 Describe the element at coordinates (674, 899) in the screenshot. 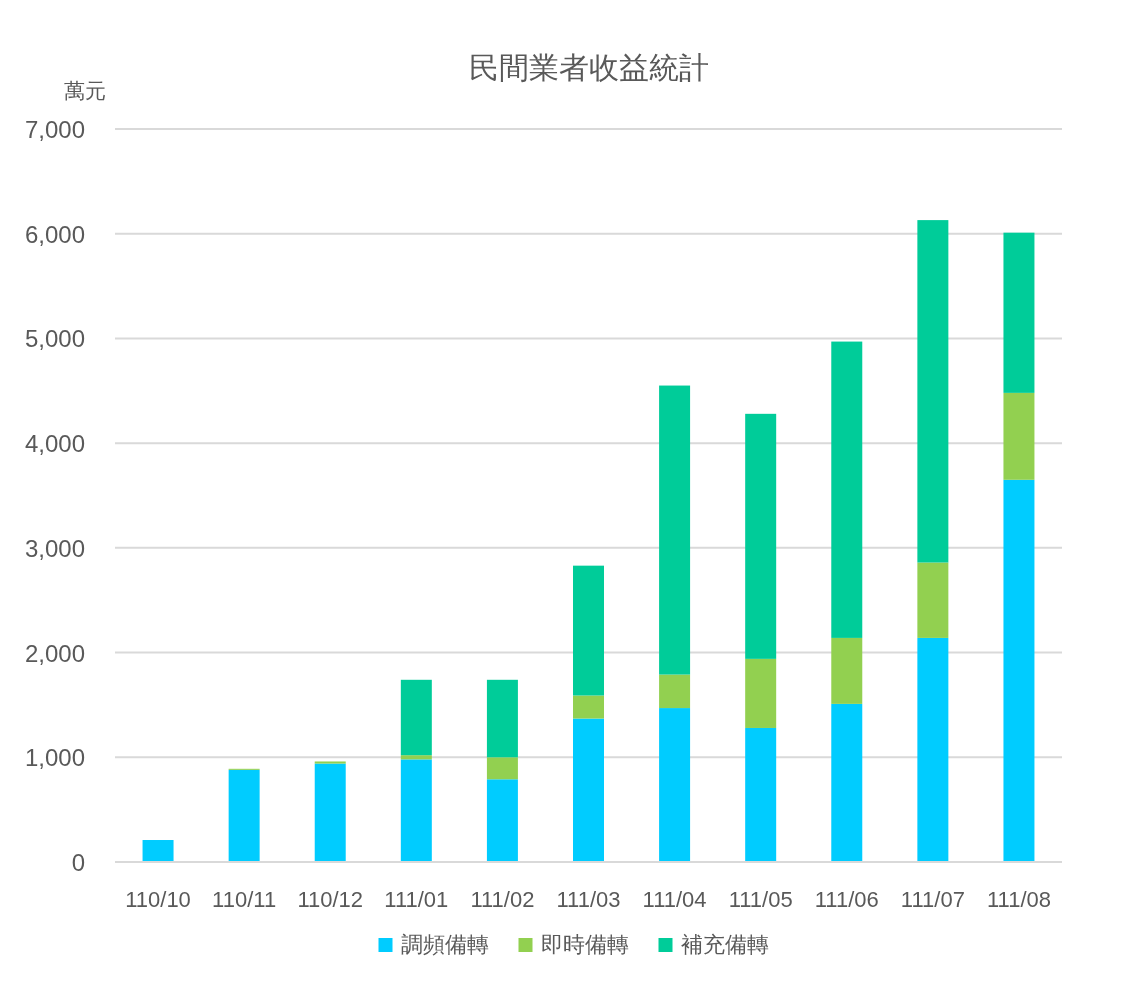

I see `x-tick-label: 111/04` at that location.